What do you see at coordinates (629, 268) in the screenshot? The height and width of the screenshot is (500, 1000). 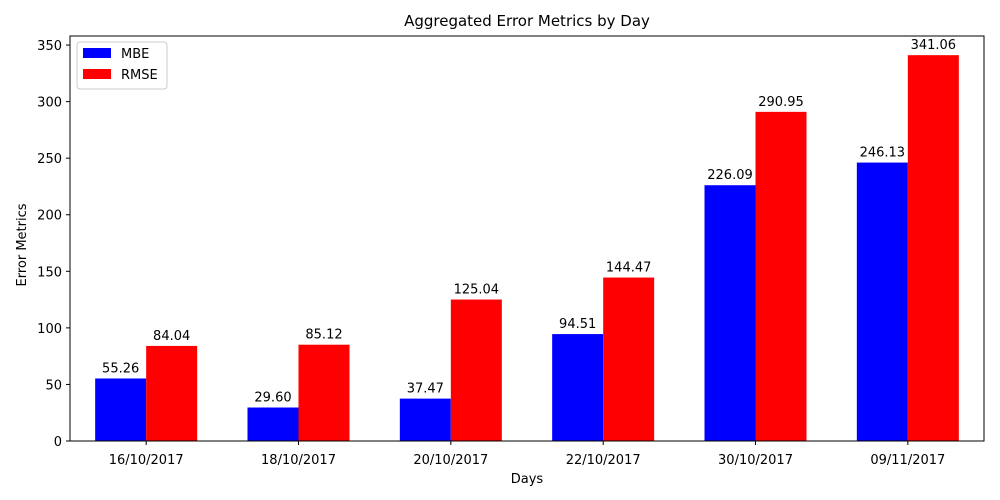 I see `data-label-rmse-3: 144.47` at bounding box center [629, 268].